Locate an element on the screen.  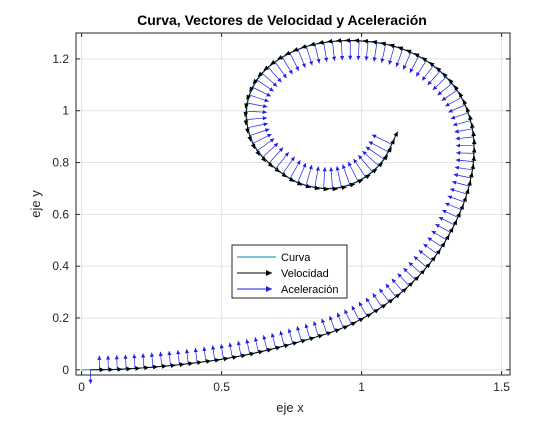
y-tick-label: 0 is located at coordinates (65, 370).